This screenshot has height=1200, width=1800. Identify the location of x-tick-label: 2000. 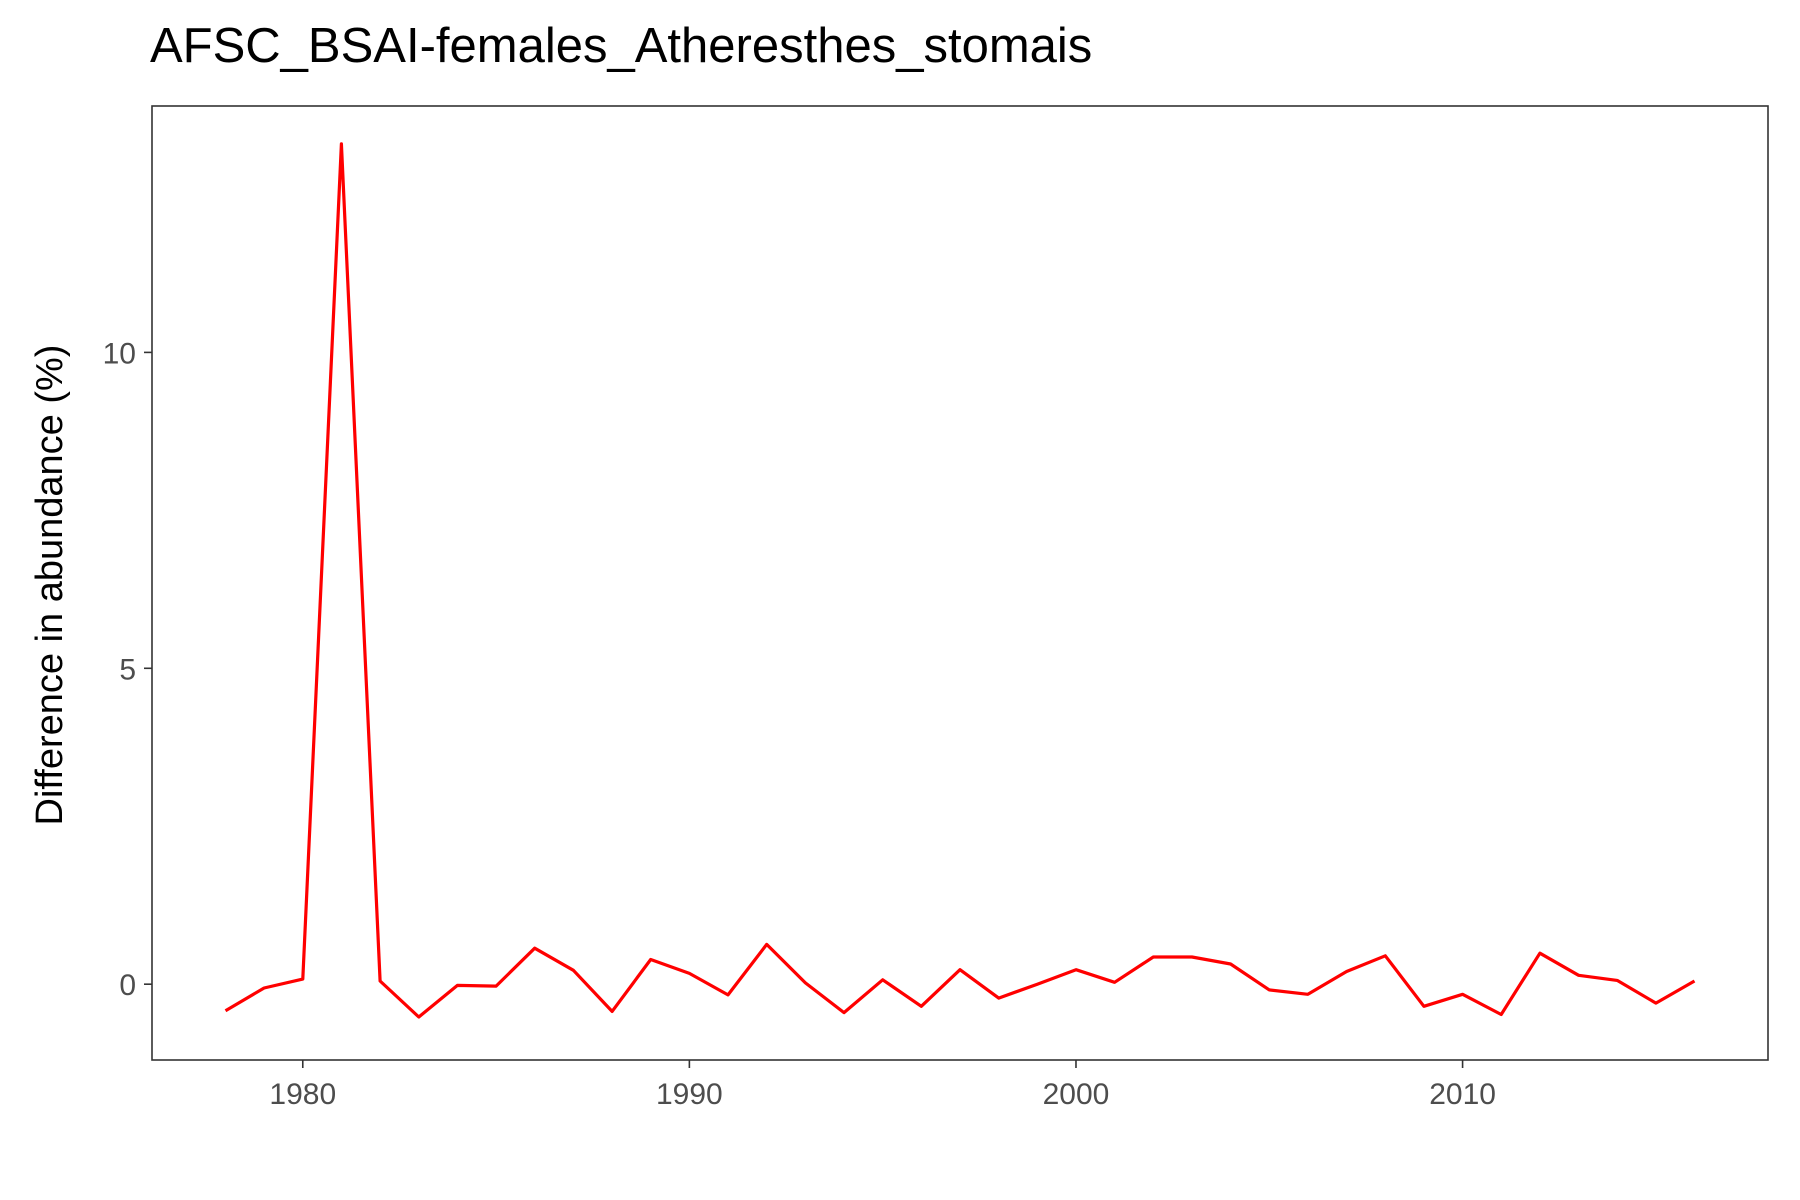
(1076, 1094).